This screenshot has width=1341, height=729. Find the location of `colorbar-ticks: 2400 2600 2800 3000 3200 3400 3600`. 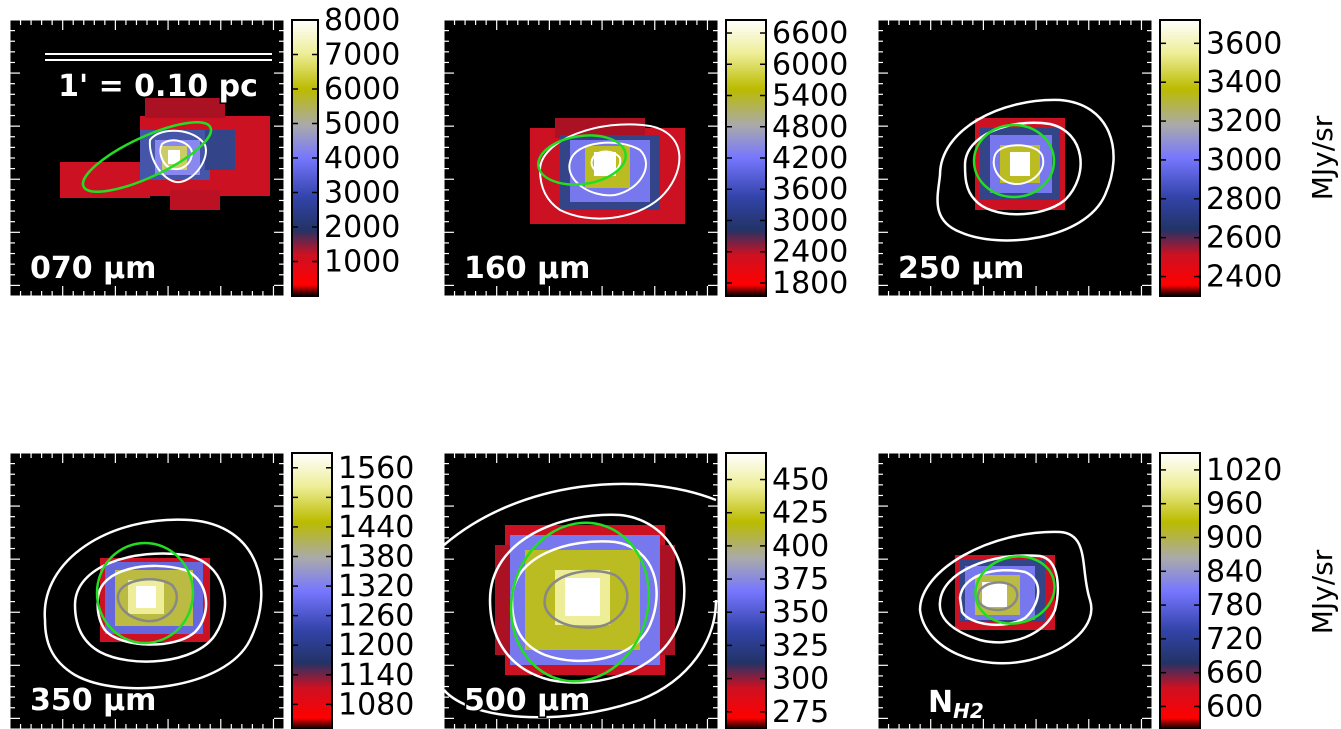

colorbar-ticks: 2400 2600 2800 3000 3200 3400 3600 is located at coordinates (1221, 160).